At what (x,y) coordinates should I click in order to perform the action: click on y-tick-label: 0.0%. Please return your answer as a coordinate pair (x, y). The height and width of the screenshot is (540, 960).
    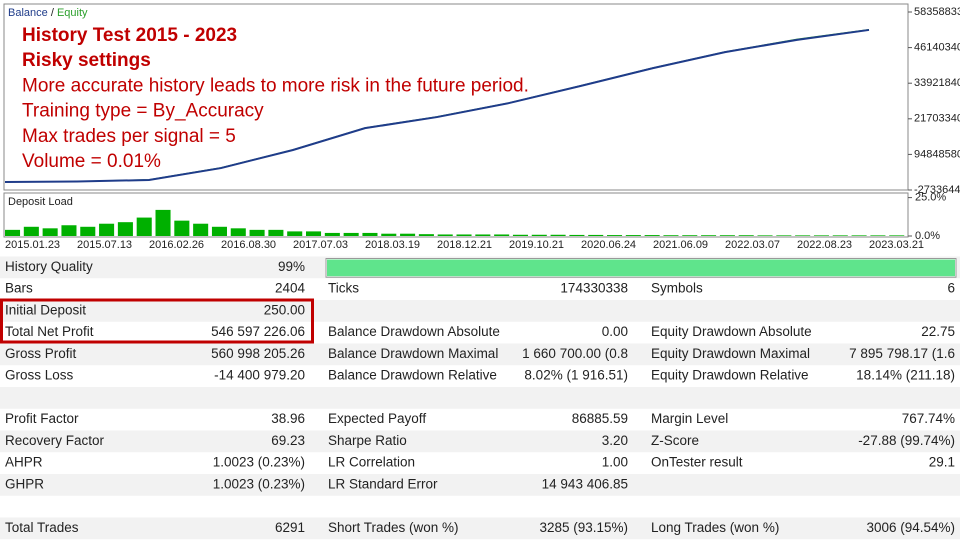
    Looking at the image, I should click on (927, 236).